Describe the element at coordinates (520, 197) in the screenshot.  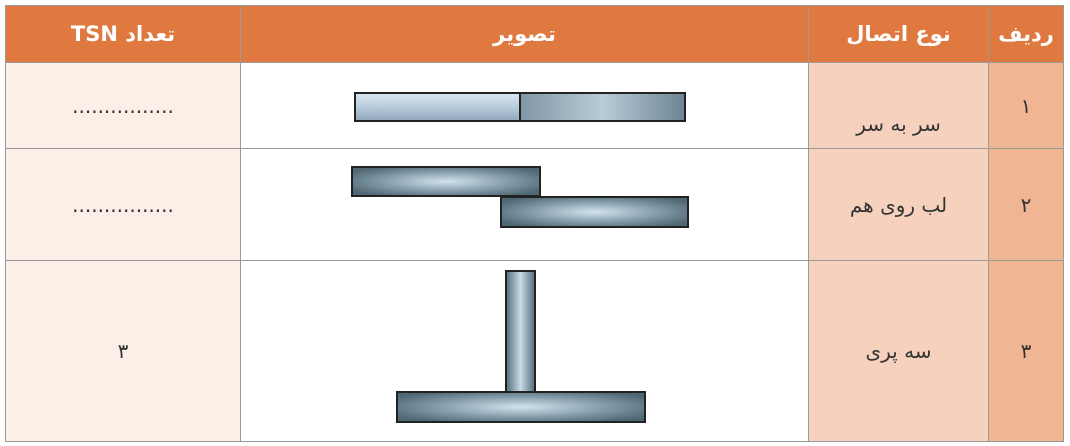
I see `lap-joint` at that location.